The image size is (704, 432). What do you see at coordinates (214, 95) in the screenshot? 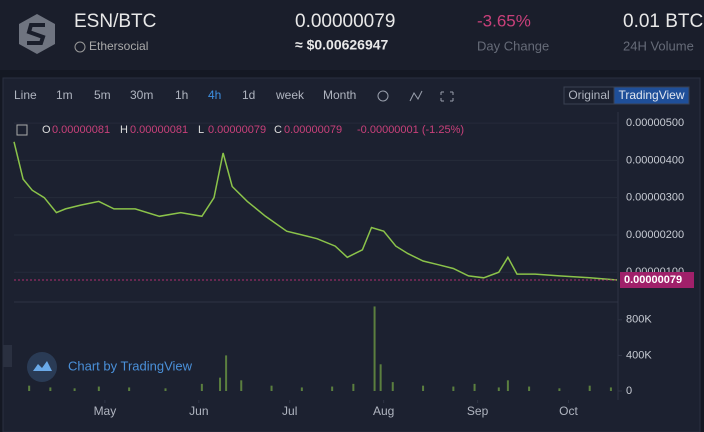
I see `interval-button: 4h` at bounding box center [214, 95].